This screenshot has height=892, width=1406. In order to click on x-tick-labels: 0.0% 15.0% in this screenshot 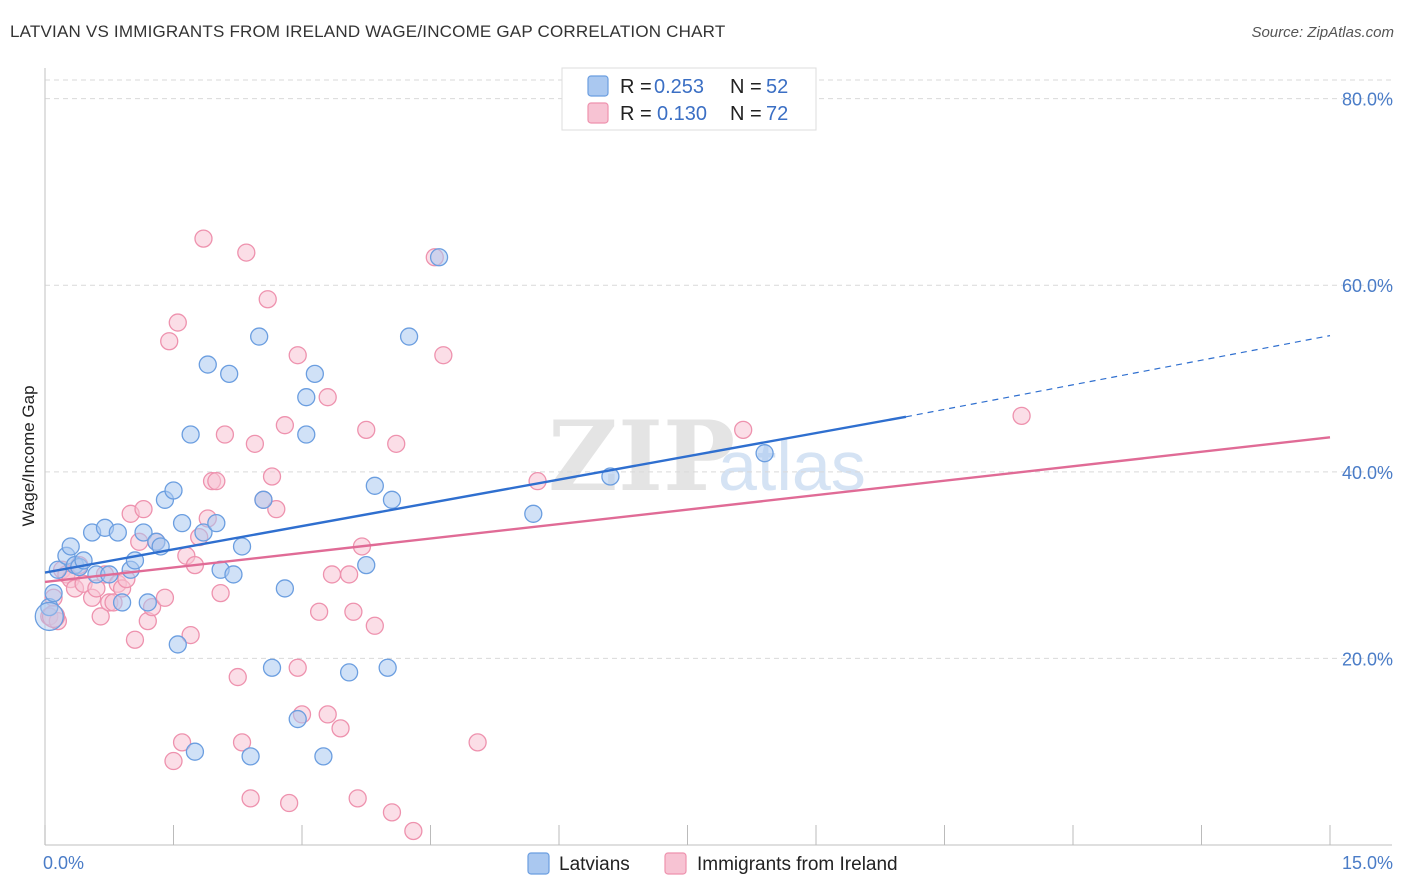, I will do `click(718, 863)`.